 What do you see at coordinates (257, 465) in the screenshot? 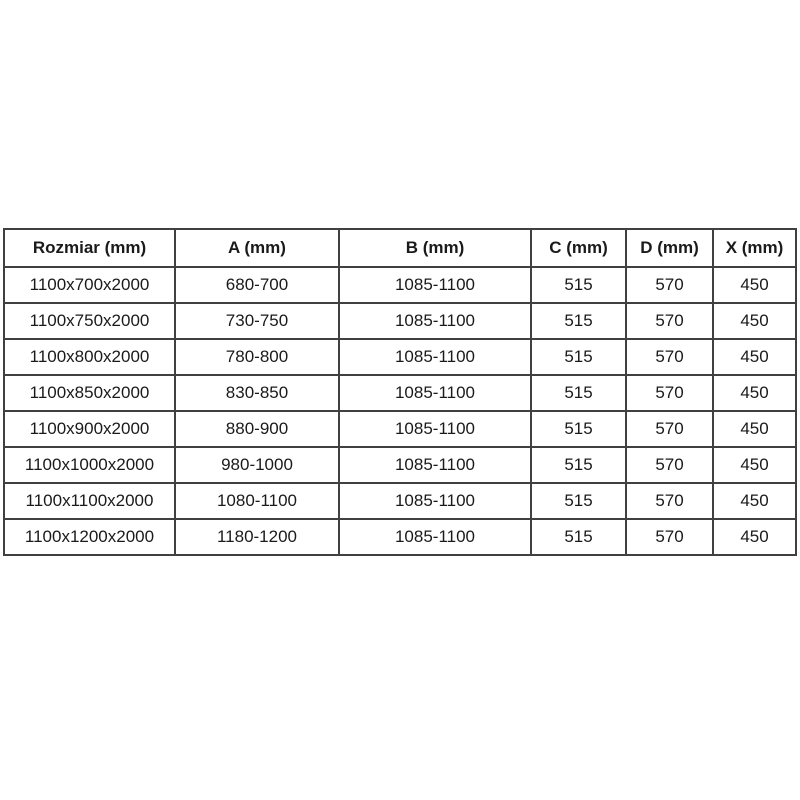
I see `table-cell-a: 980-1000` at bounding box center [257, 465].